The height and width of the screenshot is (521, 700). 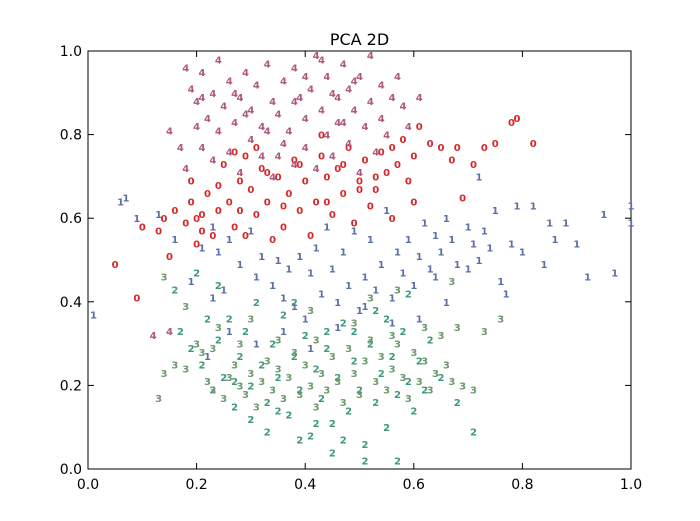 I want to click on chart-title: PCA 2D, so click(x=359, y=39).